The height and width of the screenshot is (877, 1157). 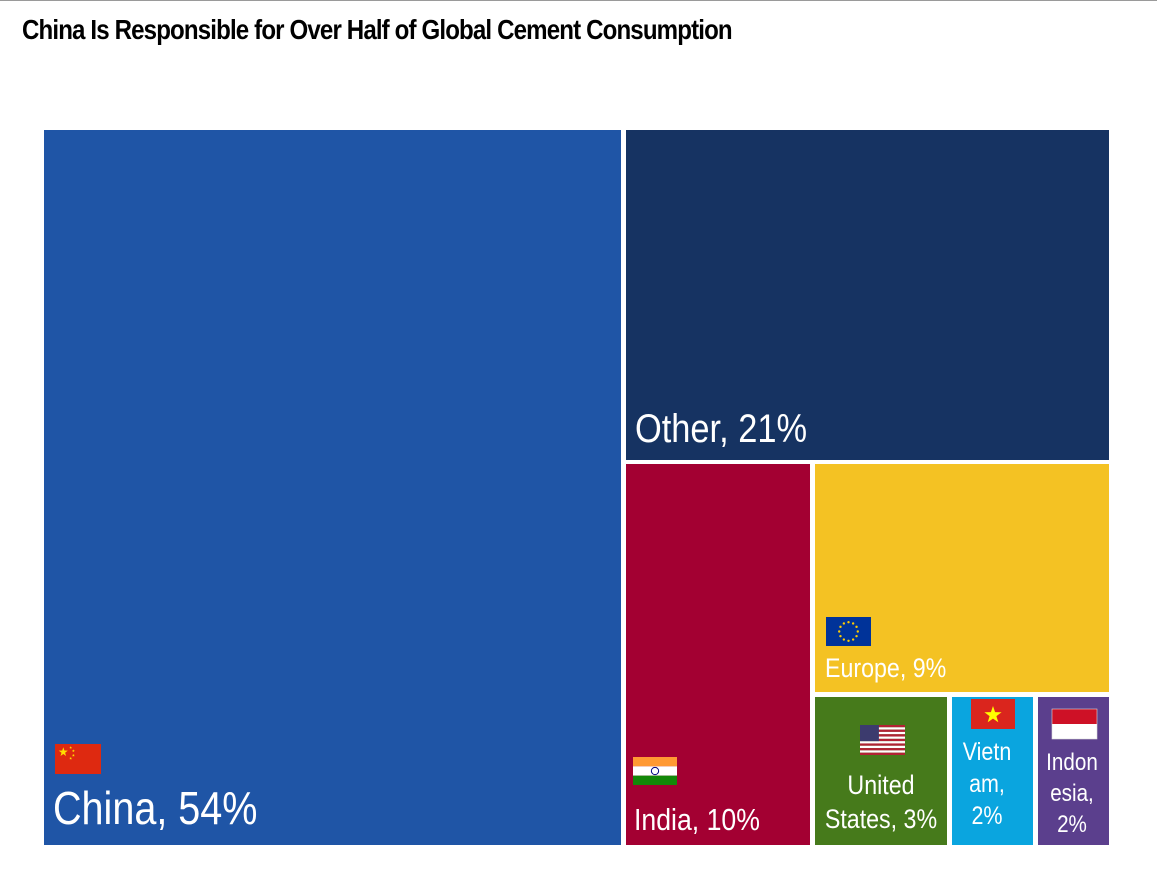 I want to click on tile-label-other: Other, 21%, so click(x=721, y=428).